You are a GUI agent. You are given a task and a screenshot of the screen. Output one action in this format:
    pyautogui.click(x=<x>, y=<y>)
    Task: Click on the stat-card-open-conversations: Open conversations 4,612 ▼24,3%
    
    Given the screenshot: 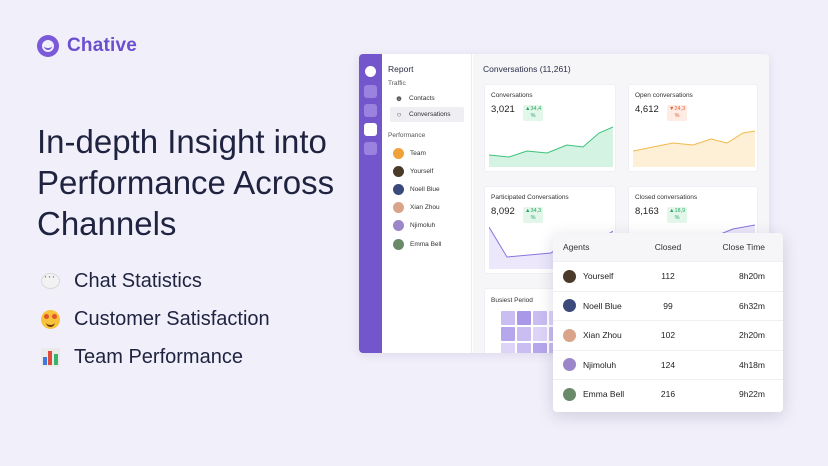 What is the action you would take?
    pyautogui.click(x=693, y=128)
    